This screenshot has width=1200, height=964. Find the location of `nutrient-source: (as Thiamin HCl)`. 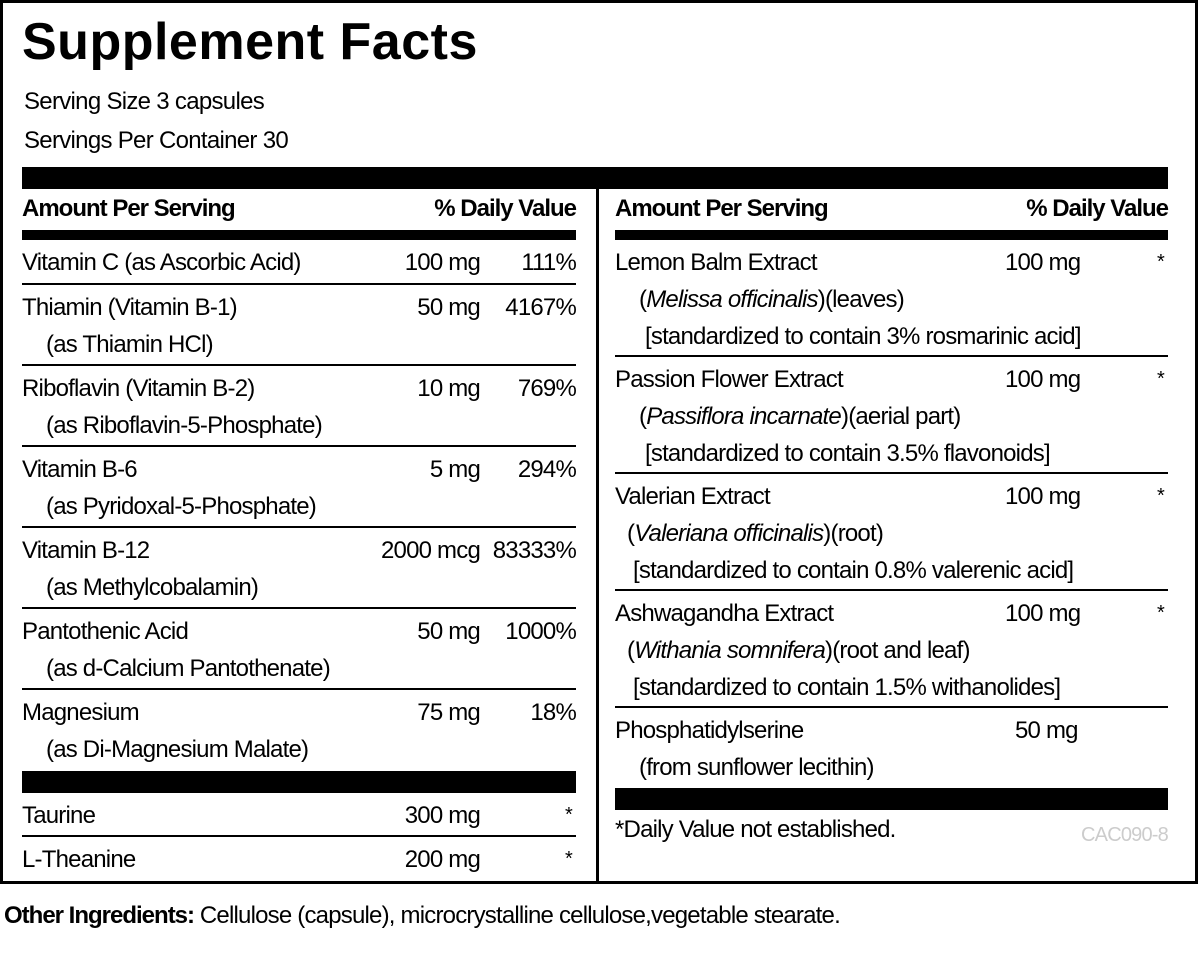

nutrient-source: (as Thiamin HCl) is located at coordinates (130, 344).